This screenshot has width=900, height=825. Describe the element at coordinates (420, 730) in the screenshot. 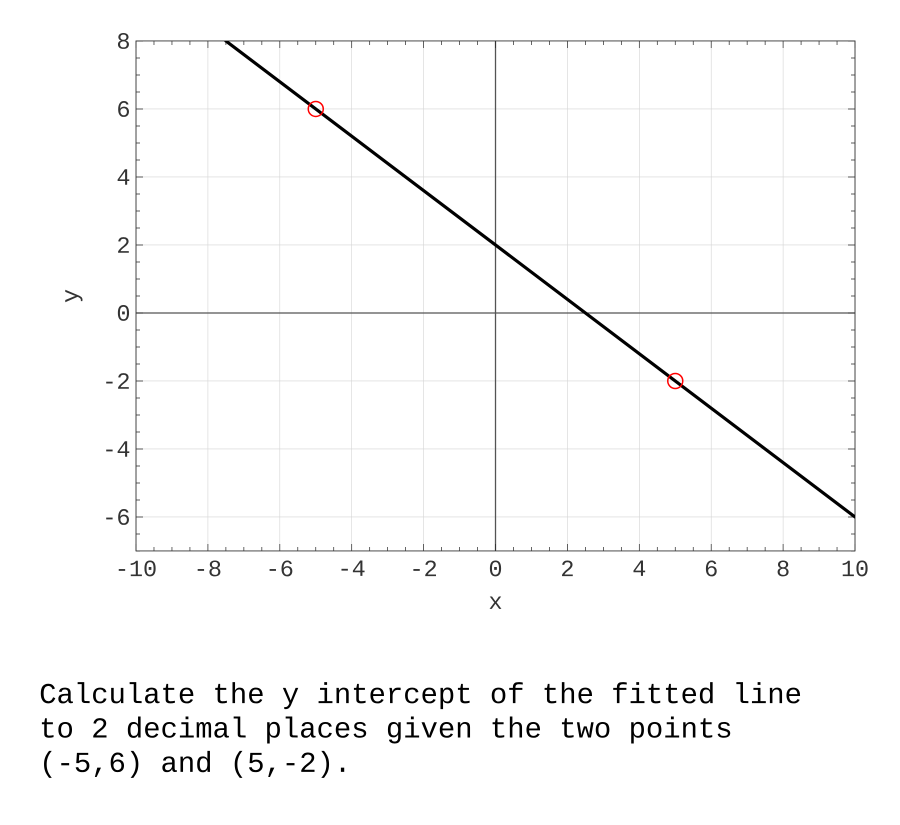

I see `text: Calculate the y intercept of the fitted line to 2 decimal places given the two points (-5,6) and (5,-2).` at that location.